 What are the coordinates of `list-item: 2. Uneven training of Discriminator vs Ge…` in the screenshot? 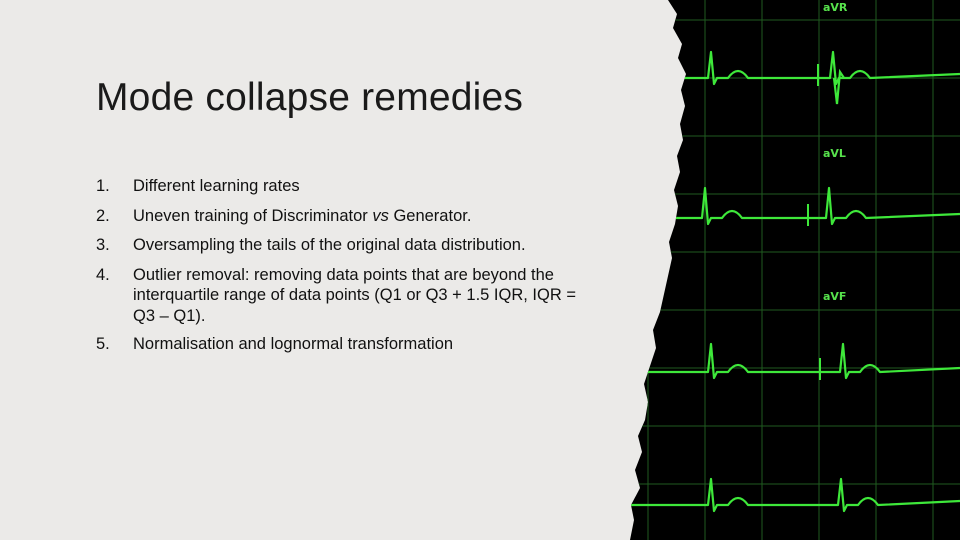 It's located at (346, 216).